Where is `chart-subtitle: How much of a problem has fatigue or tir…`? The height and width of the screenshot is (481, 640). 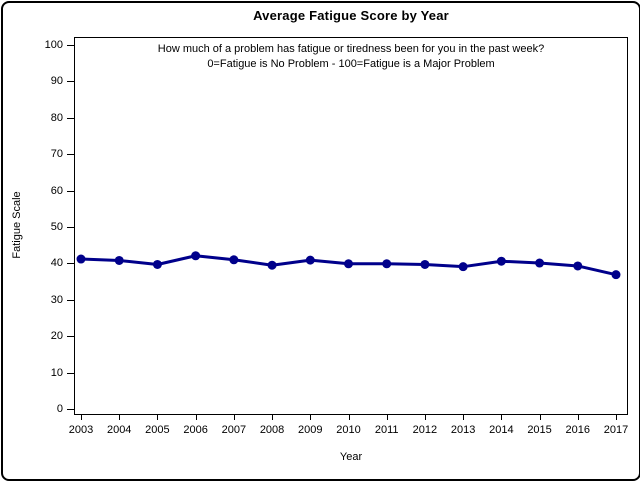
chart-subtitle: How much of a problem has fatigue or tir… is located at coordinates (351, 57).